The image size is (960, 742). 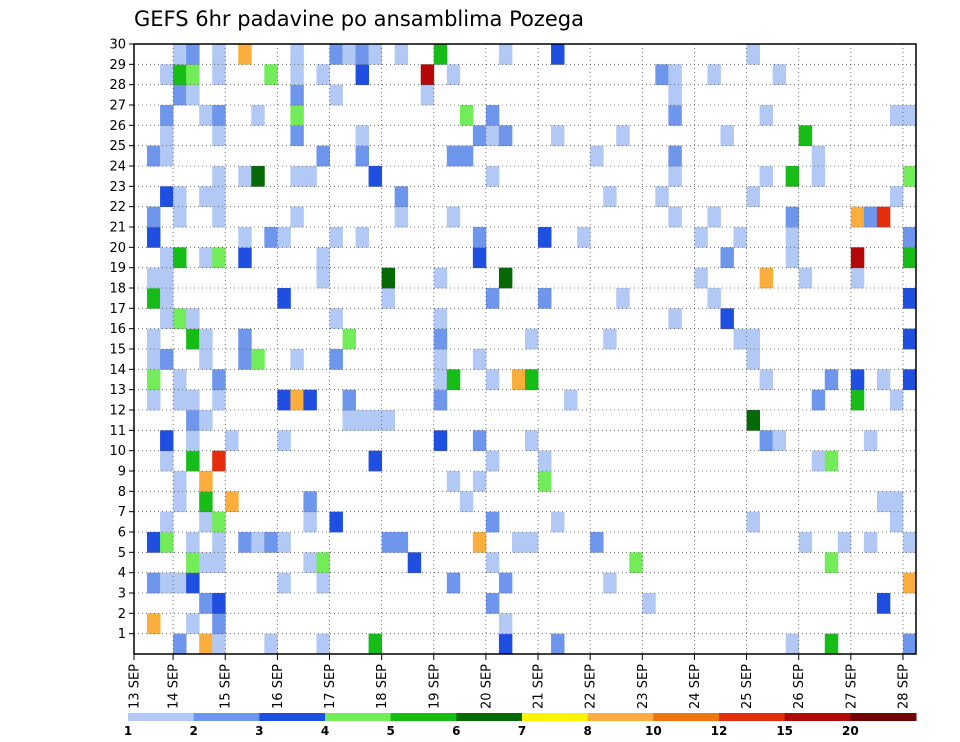 What do you see at coordinates (122, 634) in the screenshot?
I see `y-tick-label: 1` at bounding box center [122, 634].